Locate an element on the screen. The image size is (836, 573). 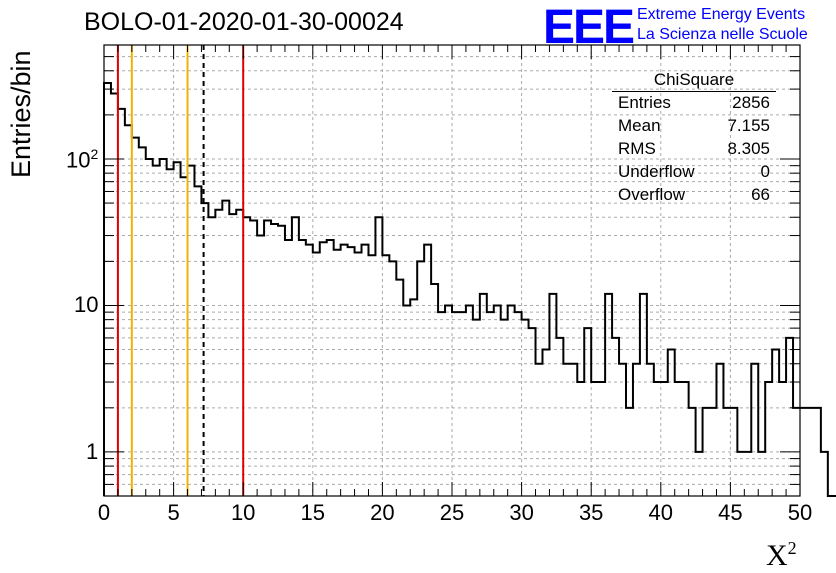
stats-value: 7.155 is located at coordinates (748, 125).